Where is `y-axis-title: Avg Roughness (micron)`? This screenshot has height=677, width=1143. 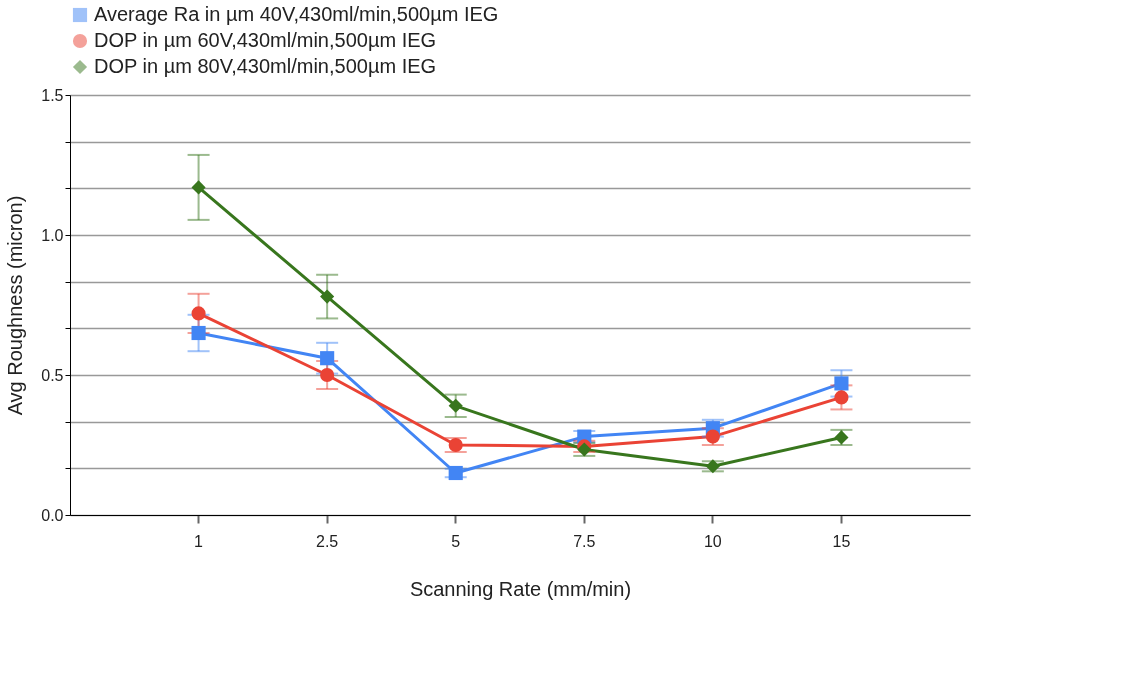 y-axis-title: Avg Roughness (micron) is located at coordinates (15, 305).